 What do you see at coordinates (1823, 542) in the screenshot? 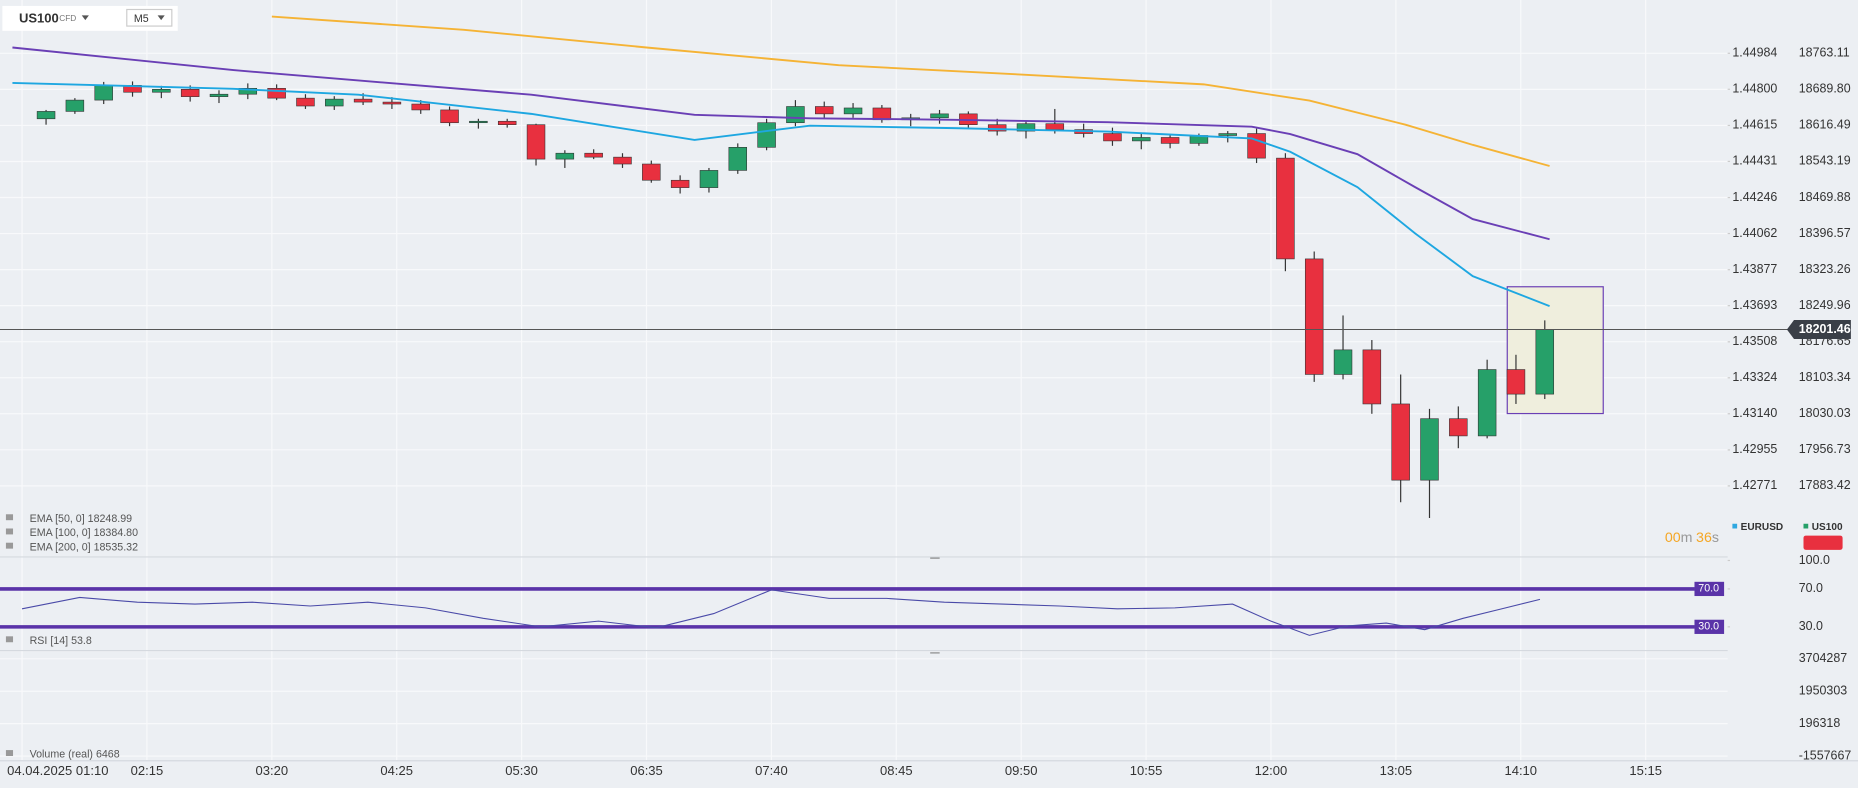
I see `compare-button` at bounding box center [1823, 542].